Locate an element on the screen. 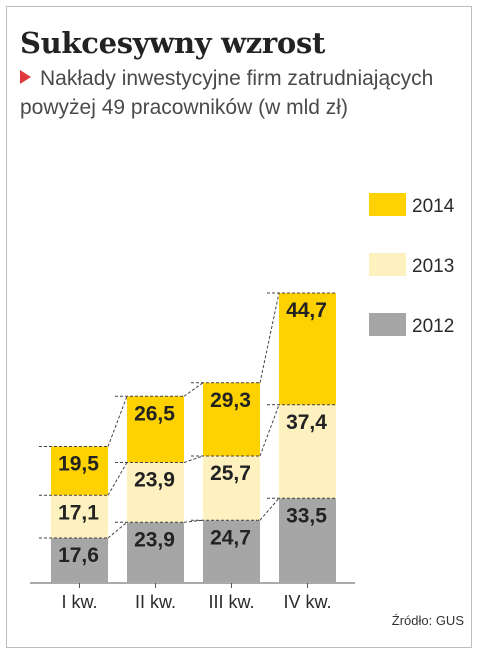 The image size is (478, 654). x-tick-label-4: IV kw. is located at coordinates (307, 602).